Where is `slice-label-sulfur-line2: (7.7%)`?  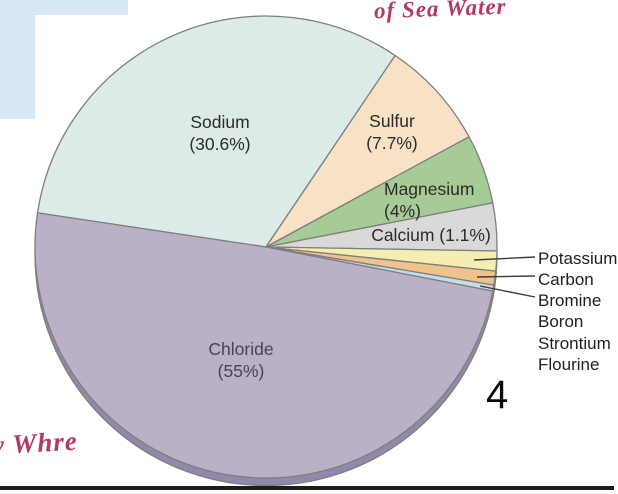
slice-label-sulfur-line2: (7.7%) is located at coordinates (392, 143).